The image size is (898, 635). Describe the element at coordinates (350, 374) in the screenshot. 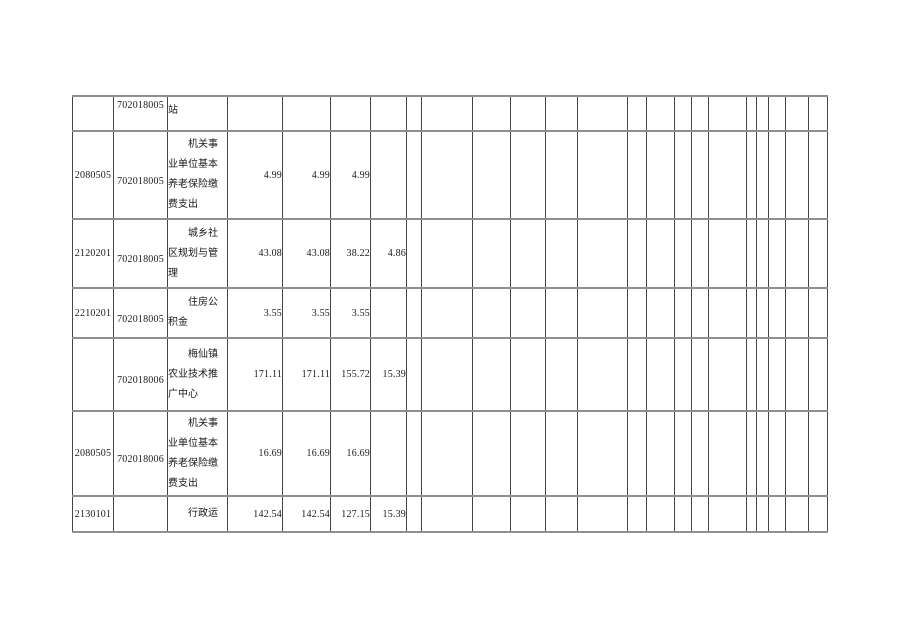

I see `amount-cell: 155.72` at that location.